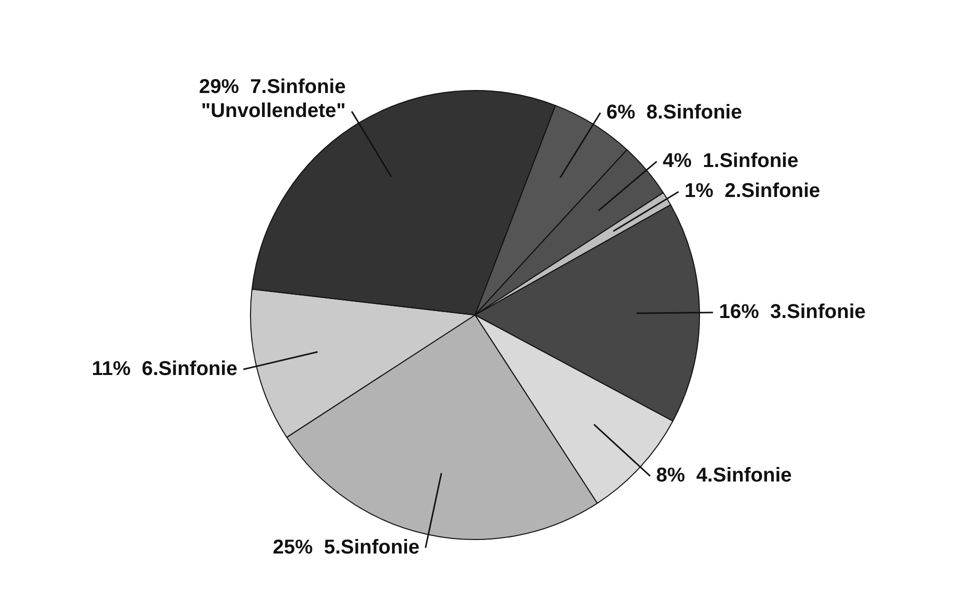 Image resolution: width=954 pixels, height=599 pixels. Describe the element at coordinates (272, 99) in the screenshot. I see `slice-label: 29% 7.Sinfonie "Unvollendete"` at that location.